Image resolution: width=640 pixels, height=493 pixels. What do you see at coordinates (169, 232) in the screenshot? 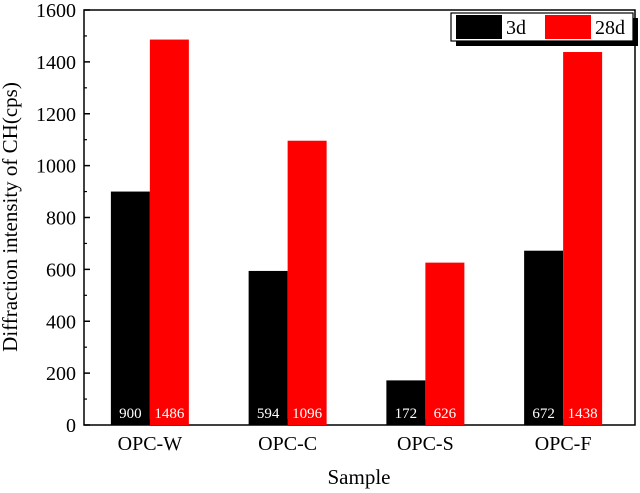
I see `bar-28d-opc-w` at bounding box center [169, 232].